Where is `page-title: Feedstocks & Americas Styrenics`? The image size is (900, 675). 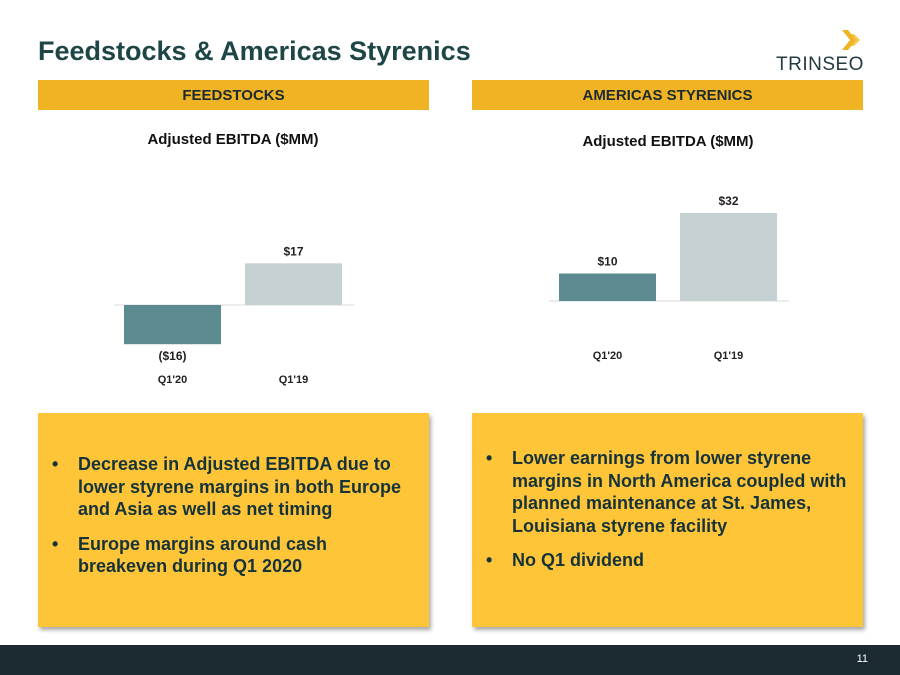 page-title: Feedstocks & Americas Styrenics is located at coordinates (254, 51).